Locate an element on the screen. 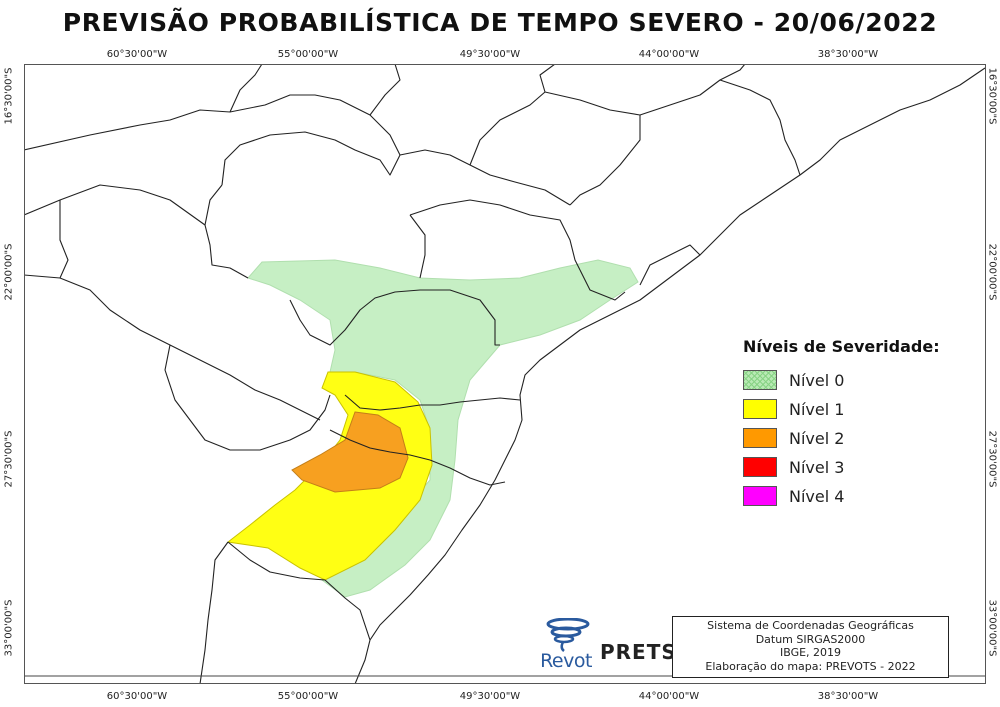  legend-label: Nível 3 is located at coordinates (817, 467).